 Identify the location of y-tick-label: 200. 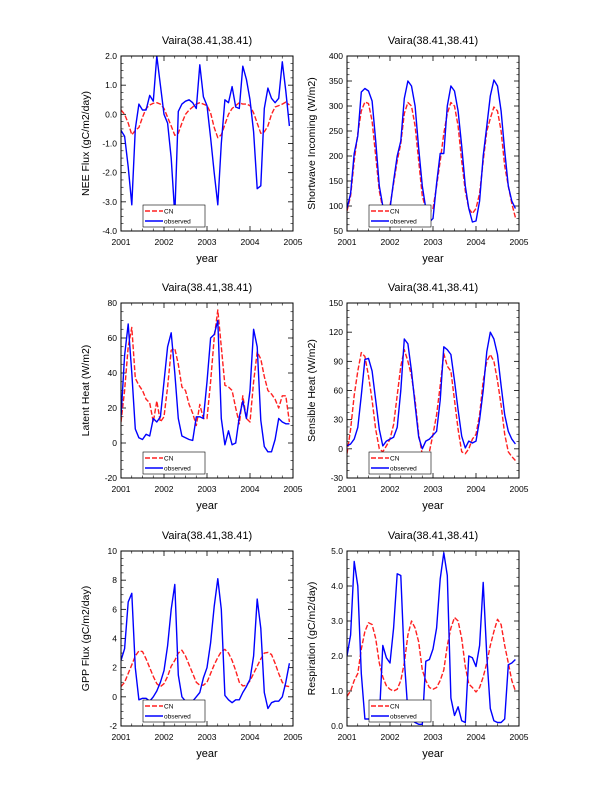
(336, 156).